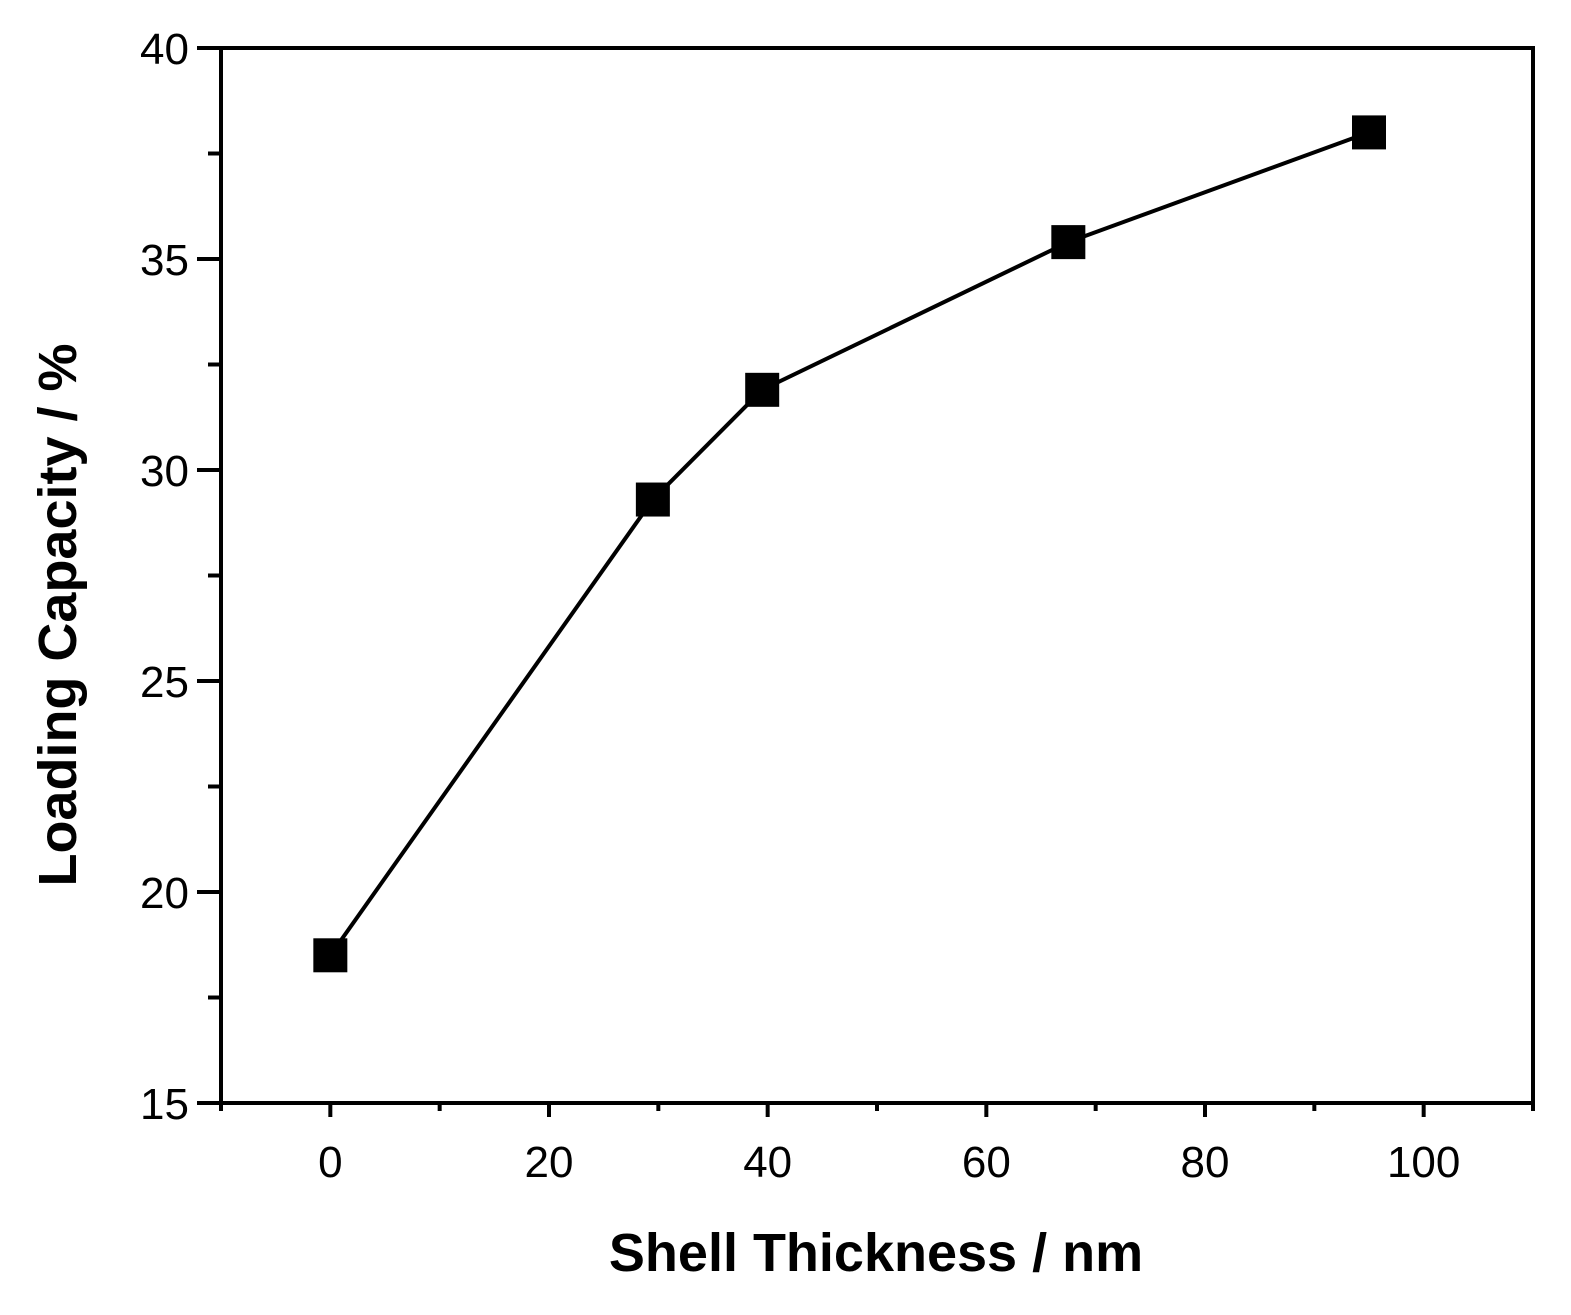 Image resolution: width=1571 pixels, height=1315 pixels. What do you see at coordinates (767, 1162) in the screenshot?
I see `x-tick-label: 40` at bounding box center [767, 1162].